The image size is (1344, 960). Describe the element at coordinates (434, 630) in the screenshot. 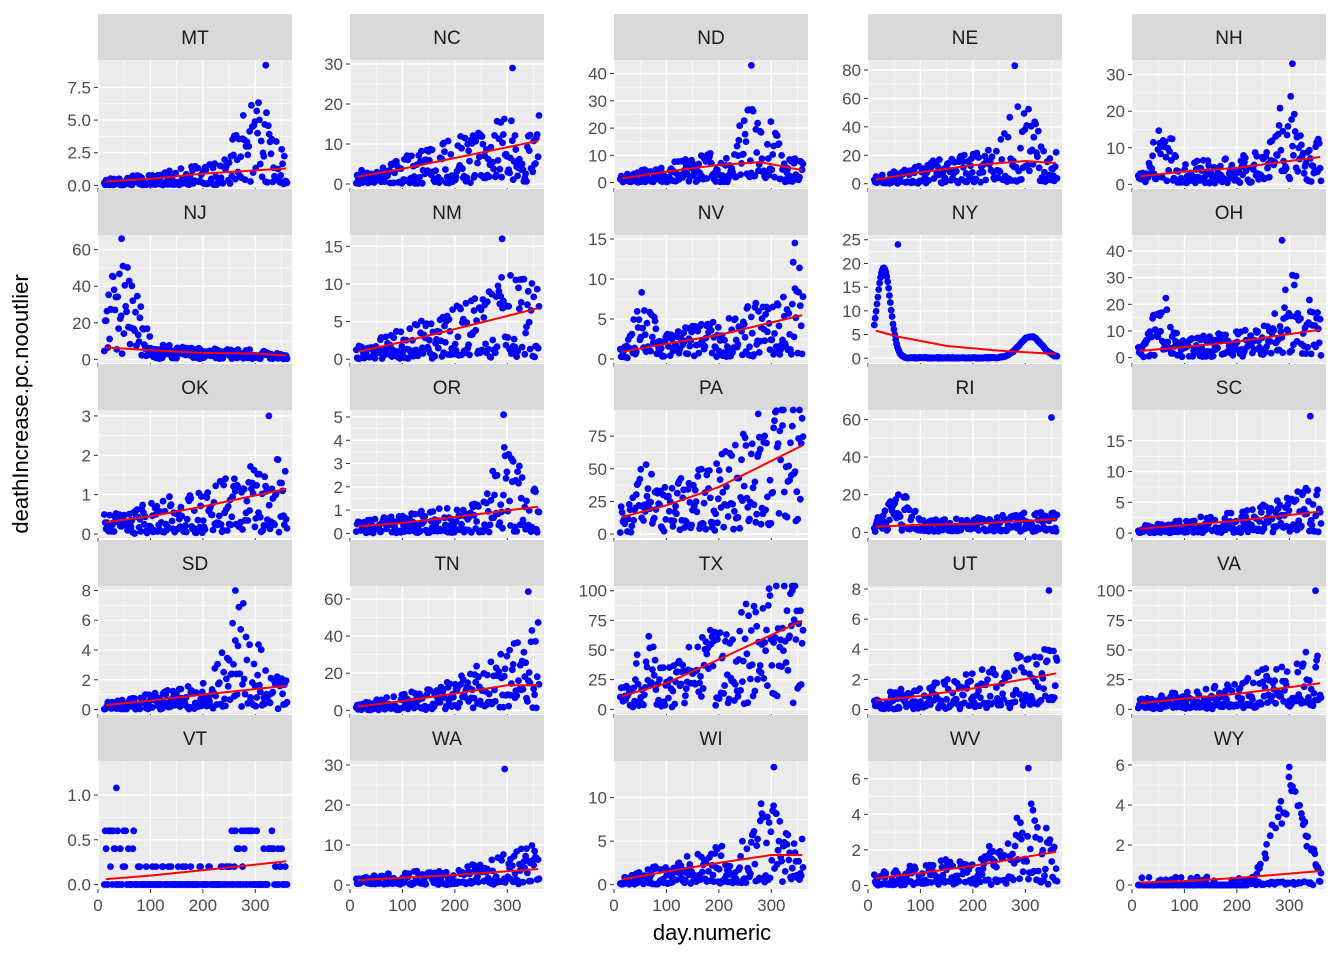

I see `facet-panel-tn: TN 0 20 40 60` at that location.